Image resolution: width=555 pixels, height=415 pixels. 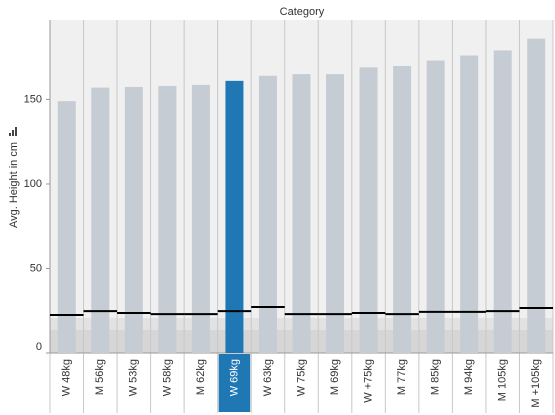 I want to click on x-tick-label: W 58kg, so click(x=167, y=377).